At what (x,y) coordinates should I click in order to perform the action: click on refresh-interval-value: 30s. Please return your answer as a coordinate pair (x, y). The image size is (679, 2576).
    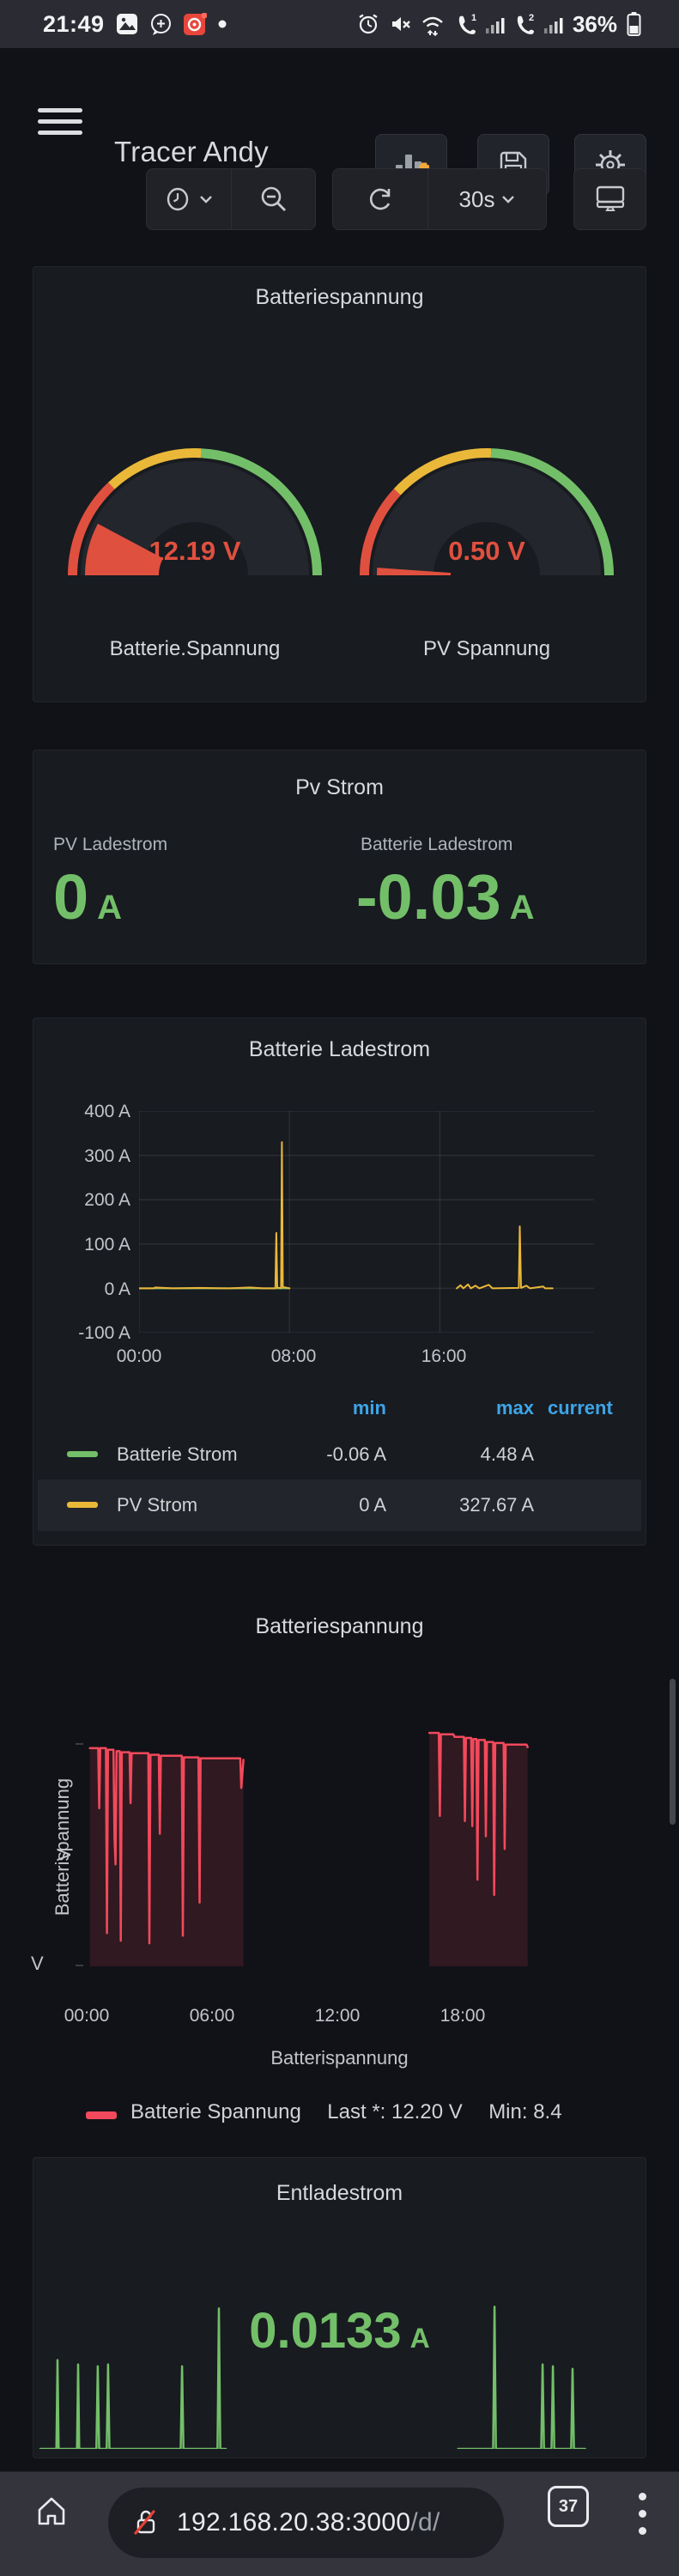
    Looking at the image, I should click on (477, 198).